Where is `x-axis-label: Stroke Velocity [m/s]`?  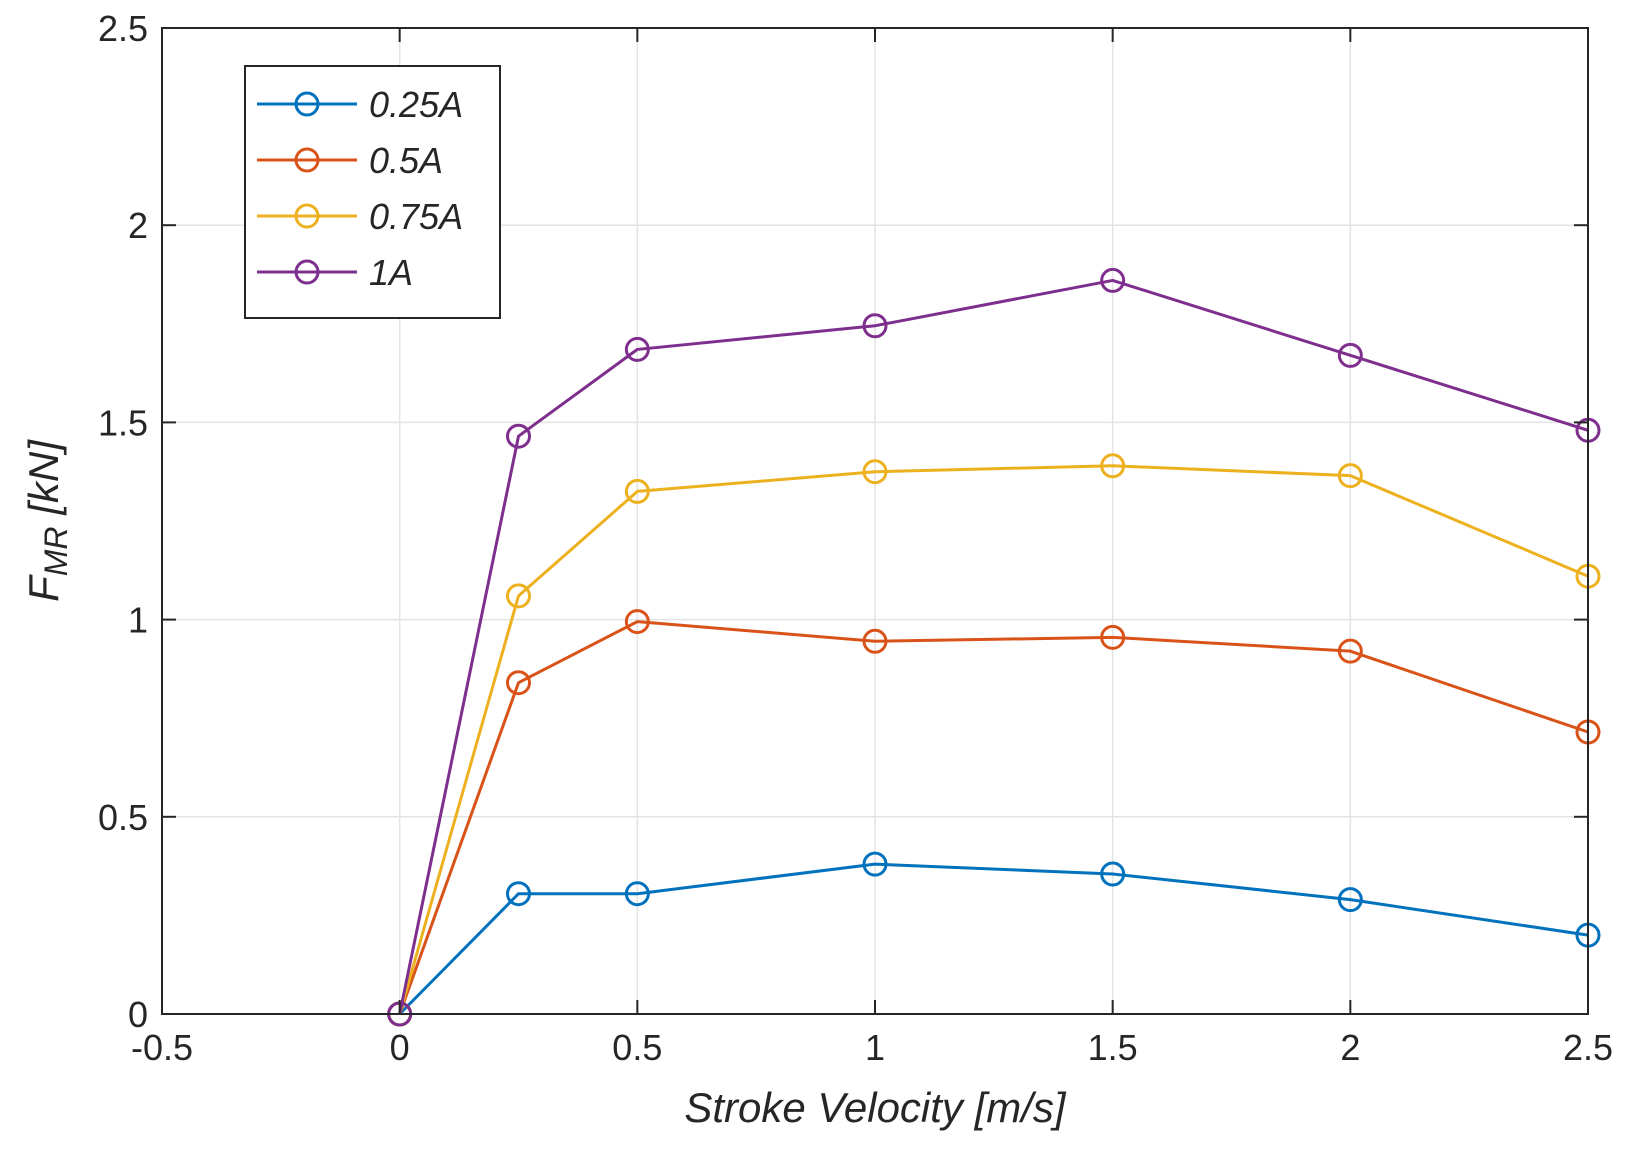
x-axis-label: Stroke Velocity [m/s] is located at coordinates (875, 1107).